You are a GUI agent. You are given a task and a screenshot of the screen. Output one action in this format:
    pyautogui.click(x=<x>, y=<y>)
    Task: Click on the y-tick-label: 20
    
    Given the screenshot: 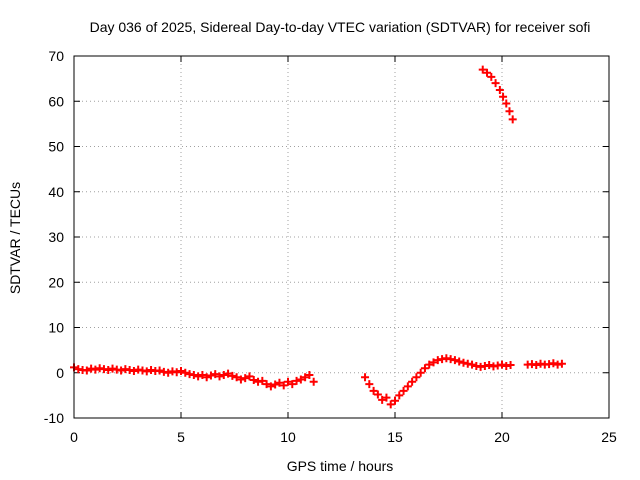 What is the action you would take?
    pyautogui.click(x=56, y=282)
    